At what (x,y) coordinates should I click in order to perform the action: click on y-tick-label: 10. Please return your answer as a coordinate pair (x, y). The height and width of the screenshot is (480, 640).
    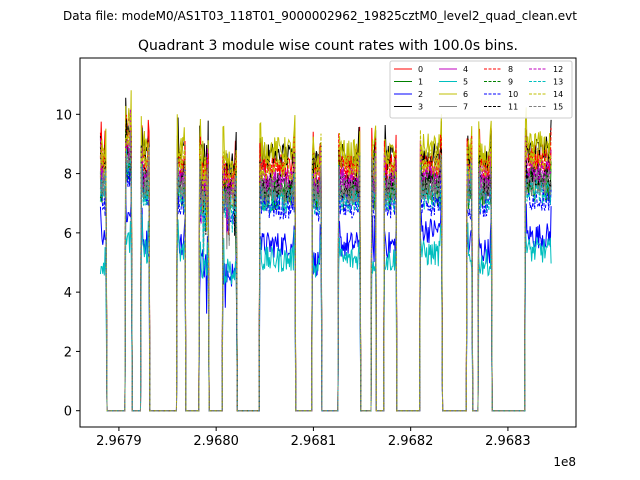
    Looking at the image, I should click on (63, 115).